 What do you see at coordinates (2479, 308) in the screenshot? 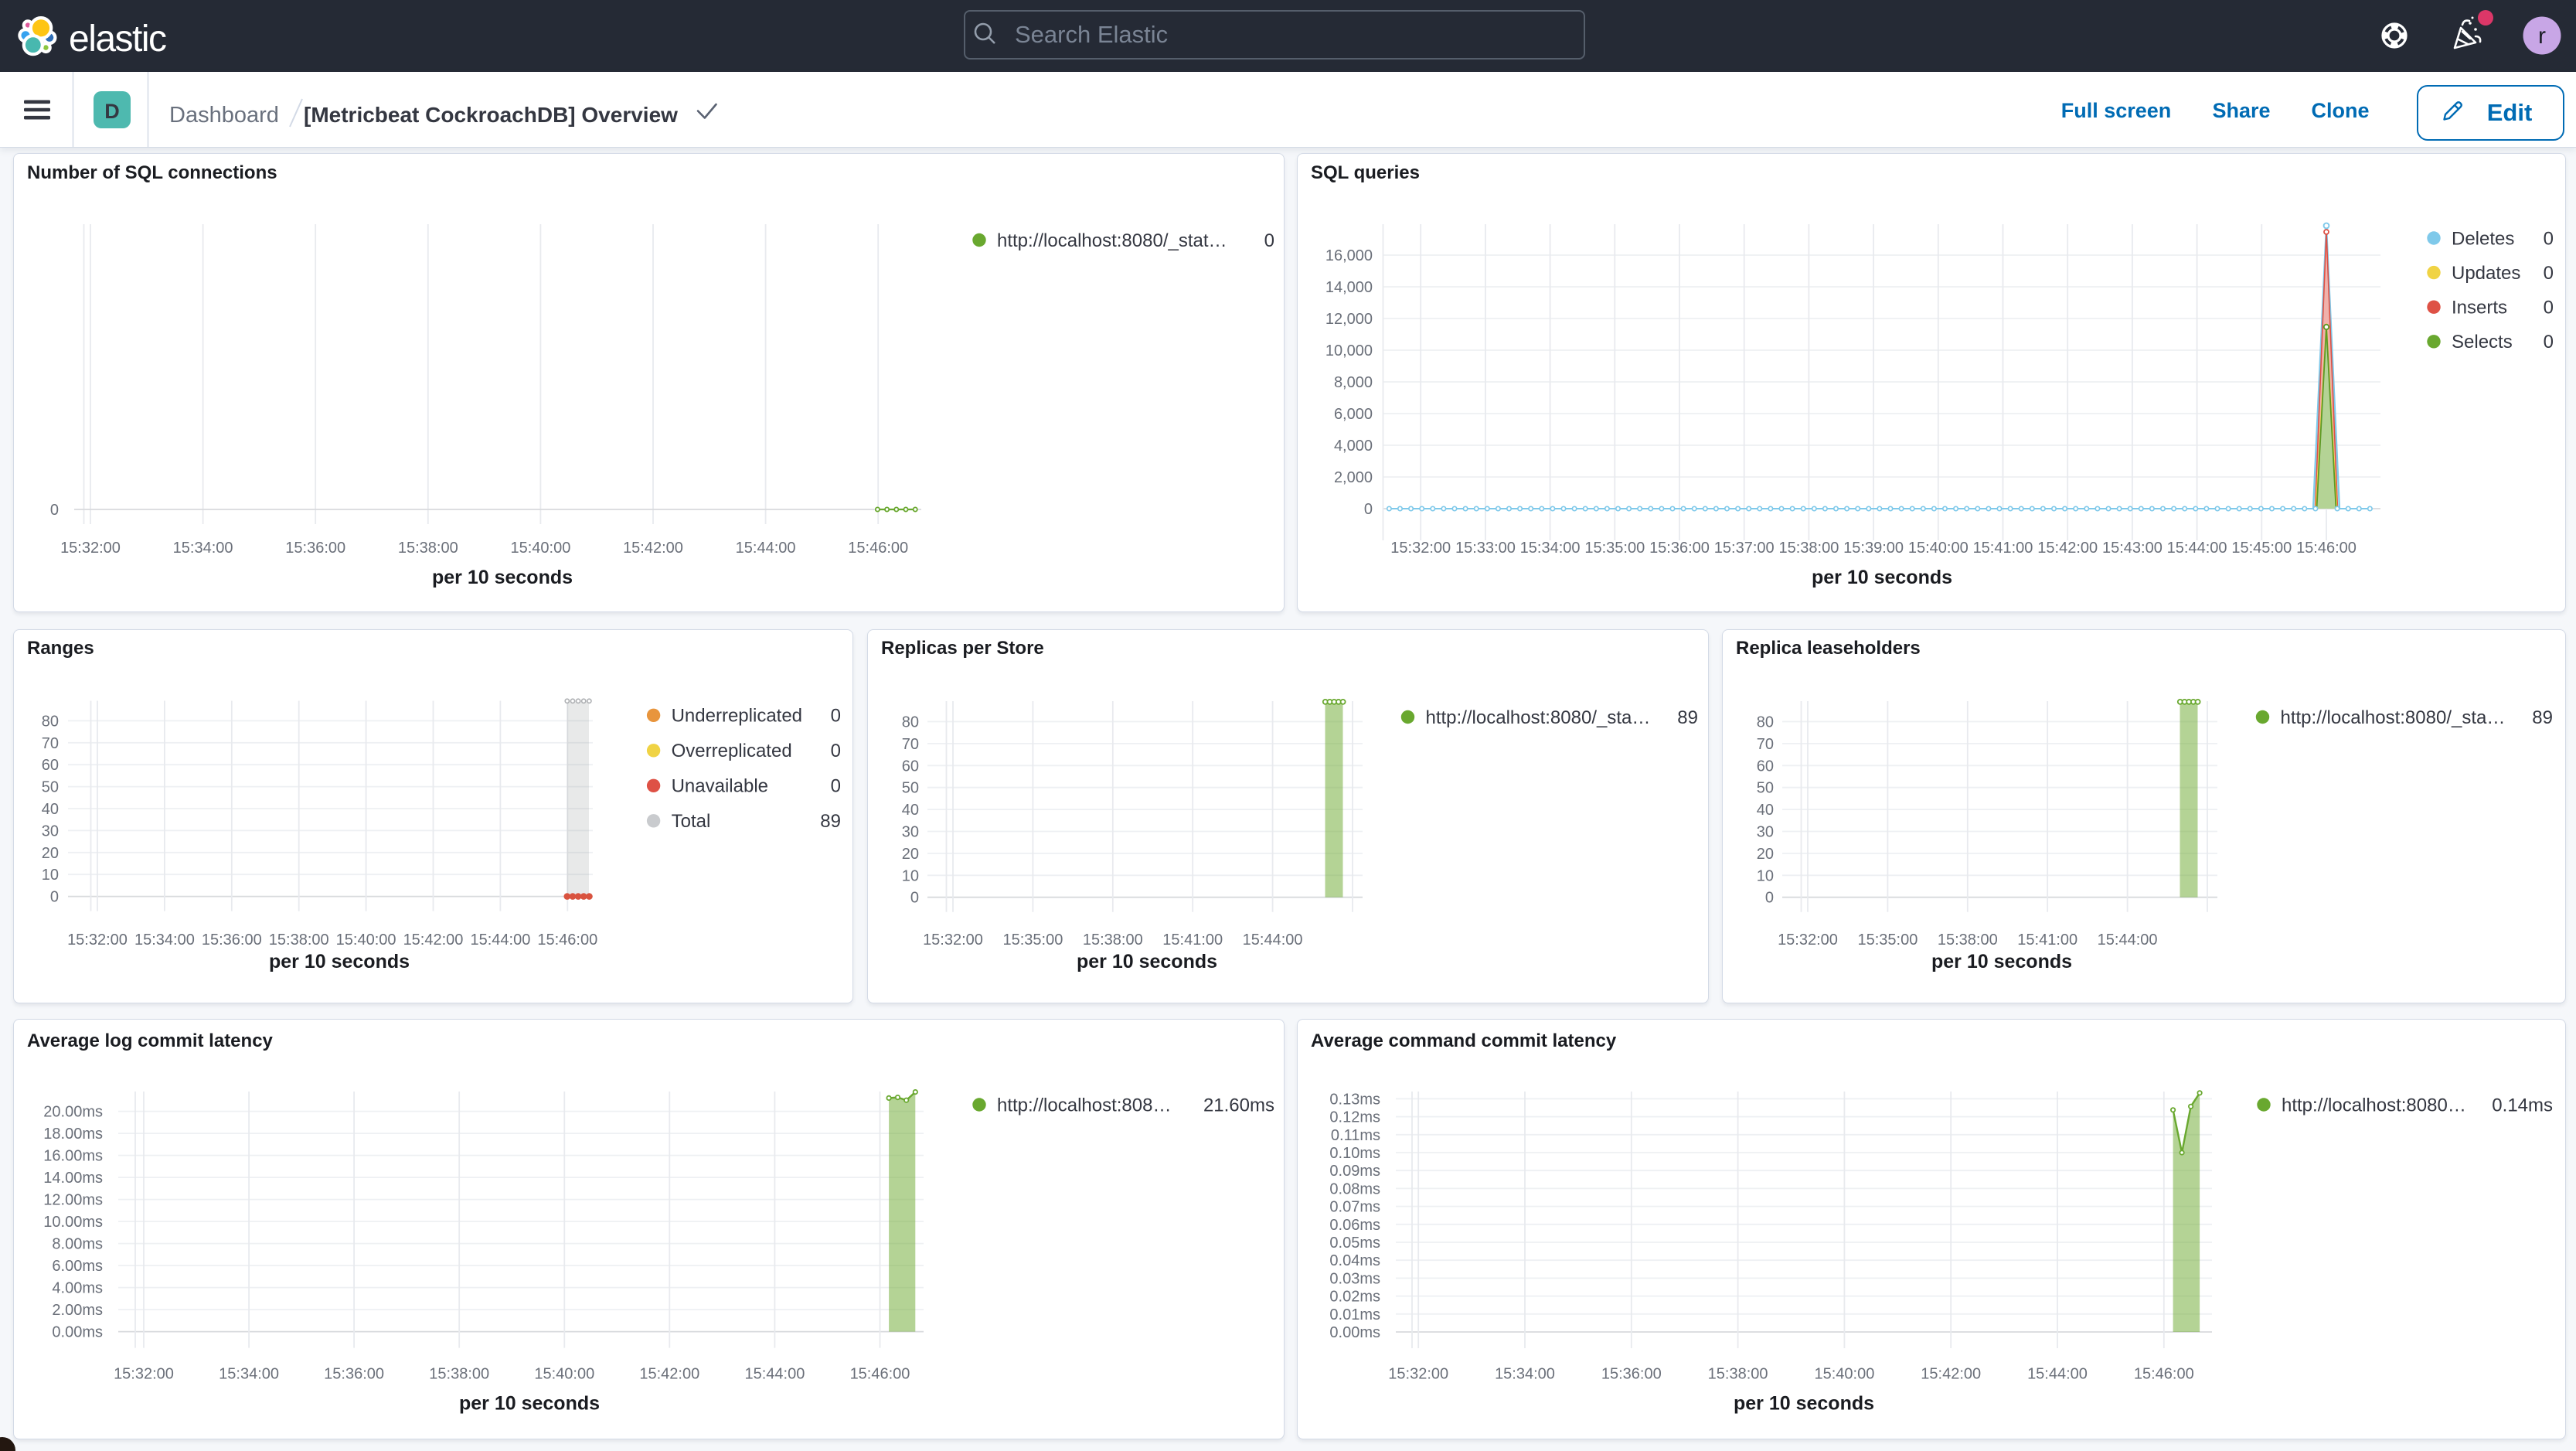
I see `svg-text: Inserts` at bounding box center [2479, 308].